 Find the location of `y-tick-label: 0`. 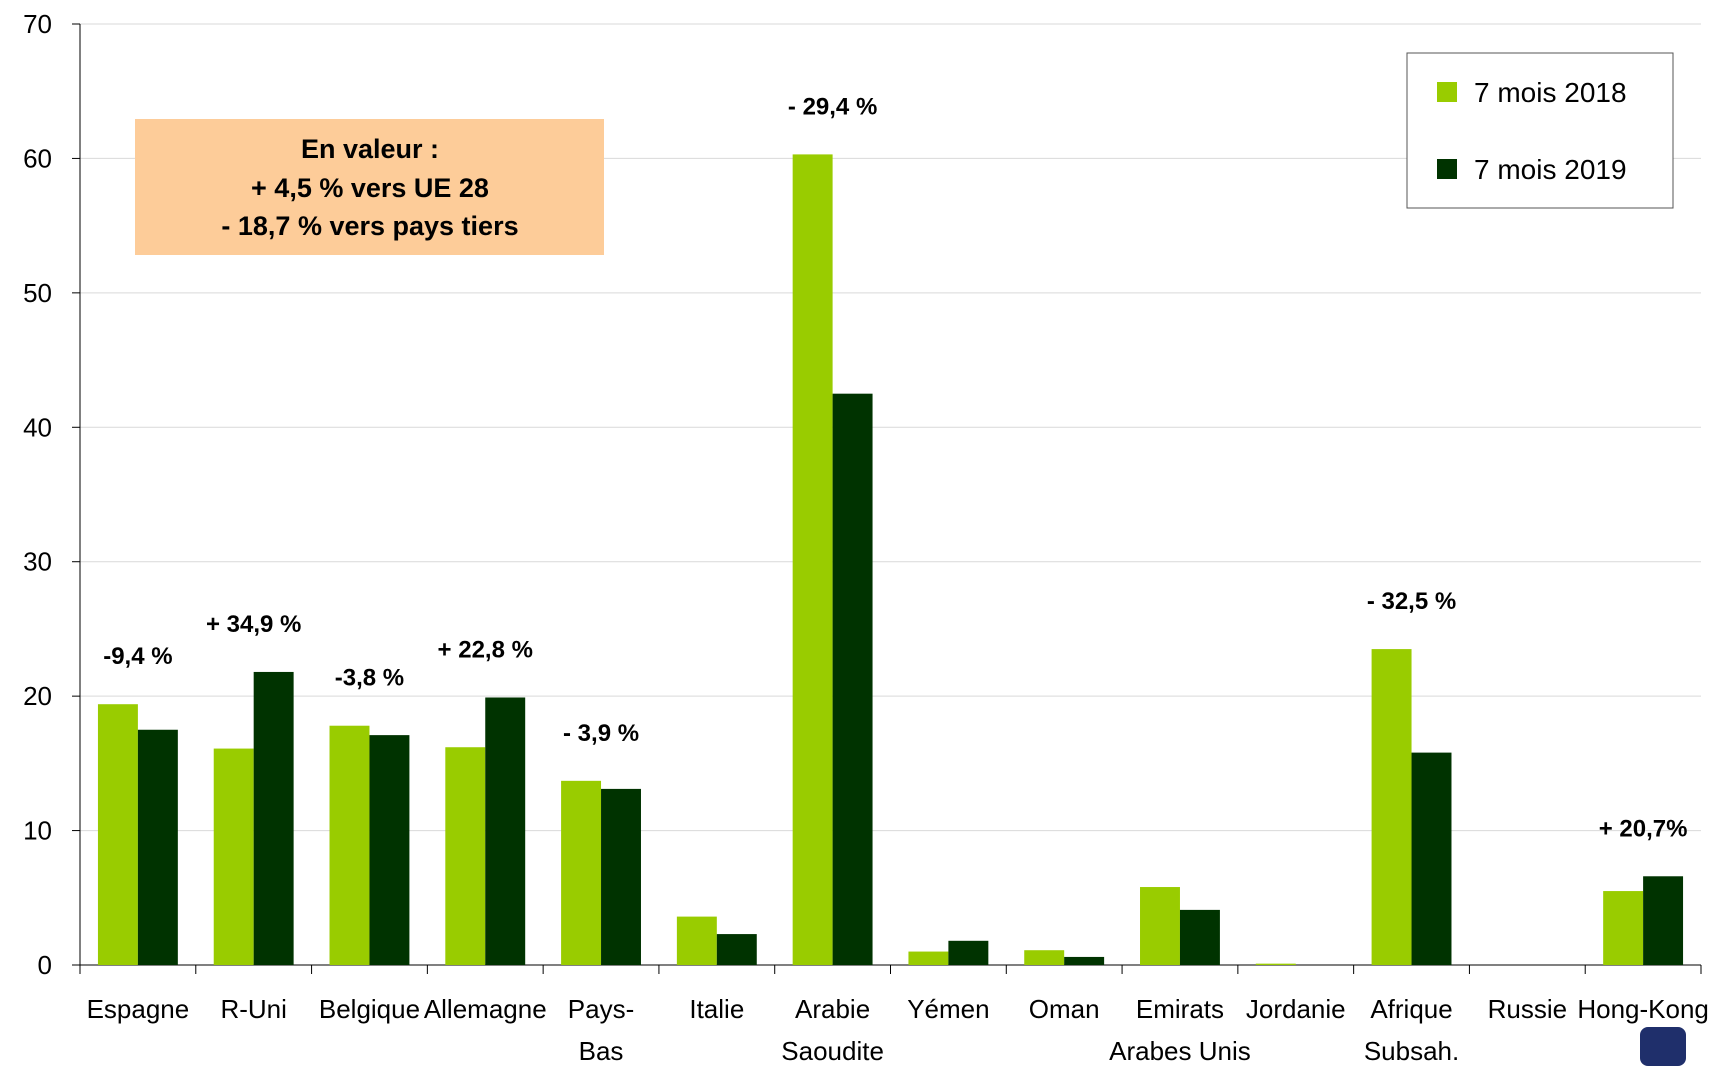

y-tick-label: 0 is located at coordinates (45, 965).